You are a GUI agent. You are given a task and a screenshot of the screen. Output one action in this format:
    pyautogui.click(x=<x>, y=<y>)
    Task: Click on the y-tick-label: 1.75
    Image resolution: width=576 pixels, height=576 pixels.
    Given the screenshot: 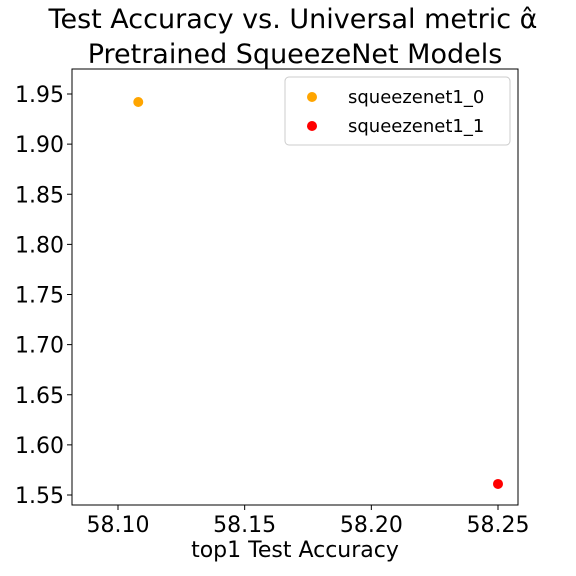 What is the action you would take?
    pyautogui.click(x=39, y=296)
    